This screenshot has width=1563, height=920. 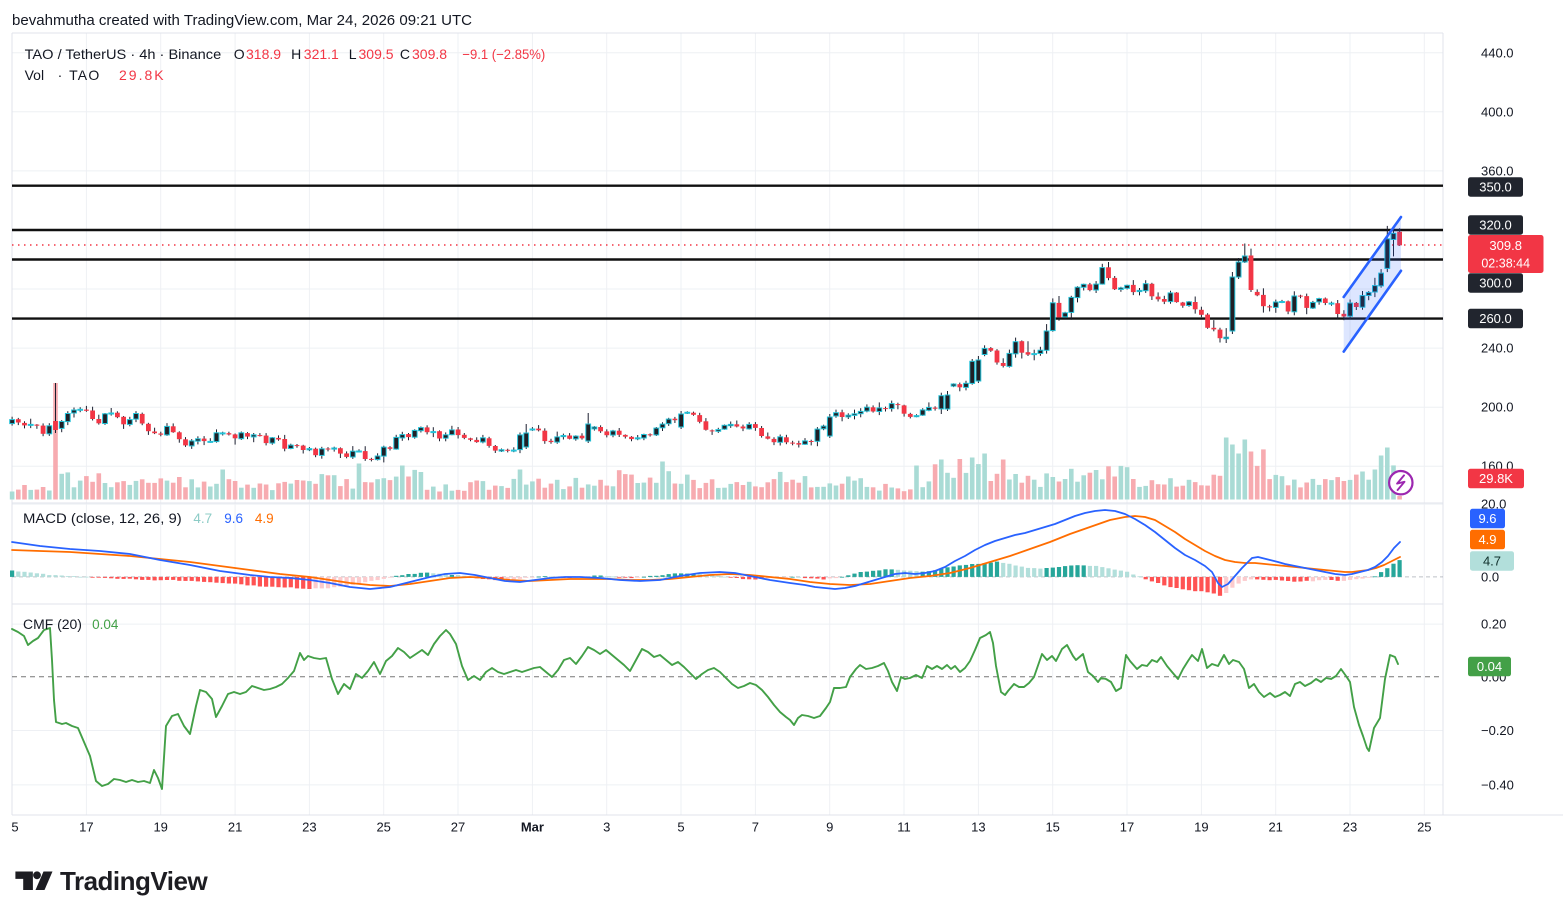 I want to click on svg-text: 0.20, so click(x=1493, y=624).